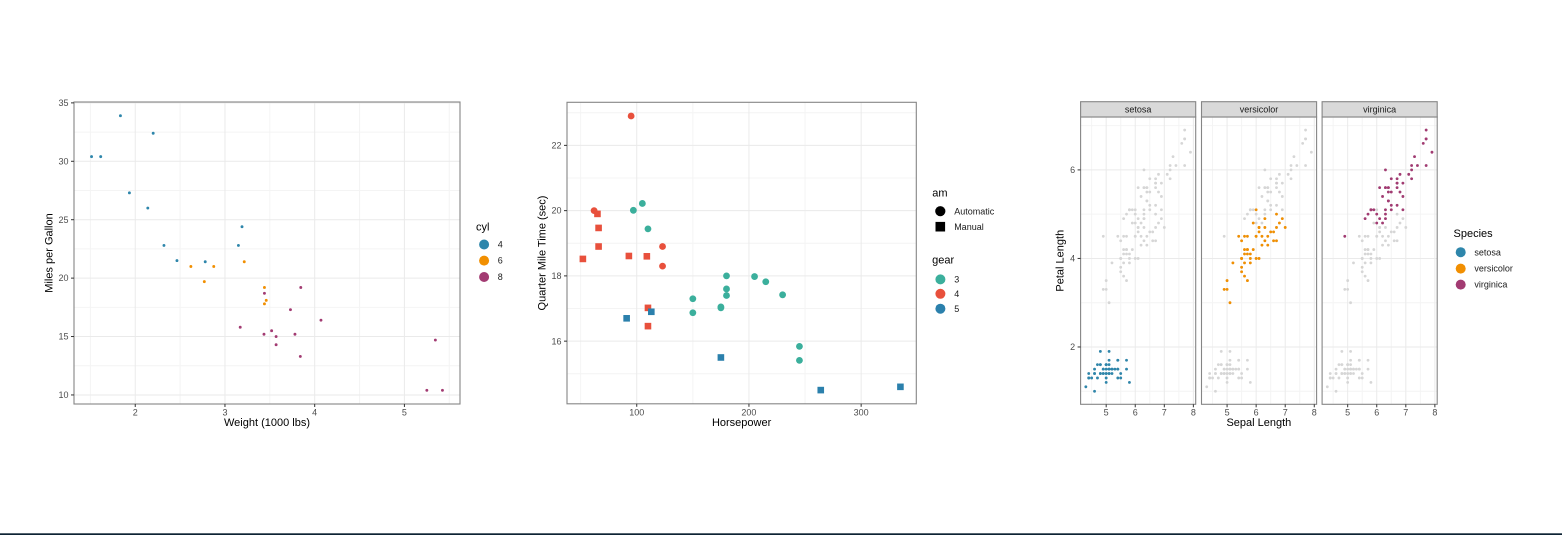 The width and height of the screenshot is (1562, 535). What do you see at coordinates (63, 395) in the screenshot?
I see `svg-text: 10` at bounding box center [63, 395].